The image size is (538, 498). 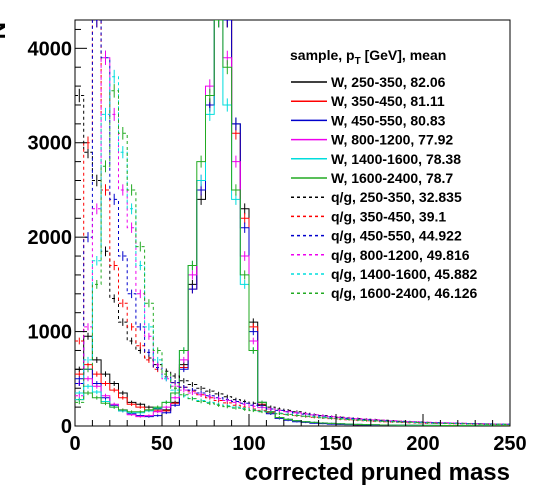 What do you see at coordinates (388, 216) in the screenshot?
I see `legend-label: q/g, 350-450, 39.1` at bounding box center [388, 216].